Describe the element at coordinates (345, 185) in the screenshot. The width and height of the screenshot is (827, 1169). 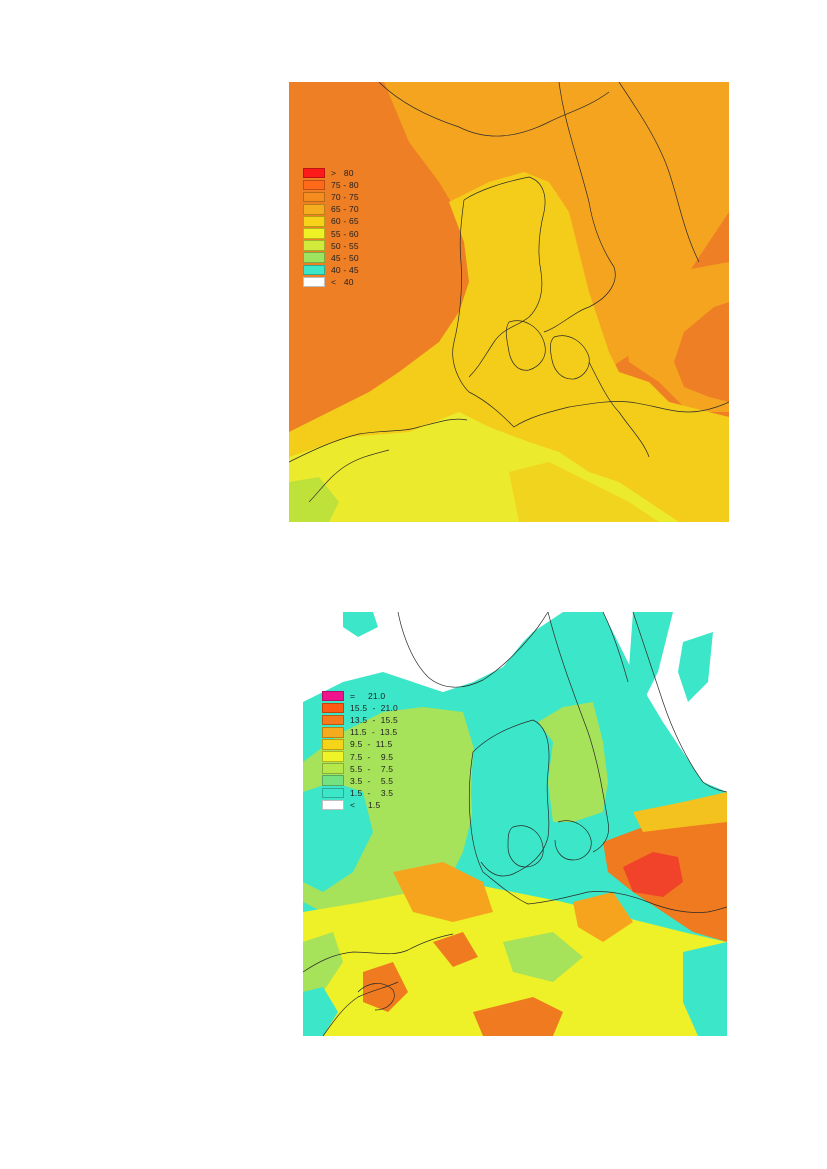
I see `legend-label: 75 - 80` at that location.